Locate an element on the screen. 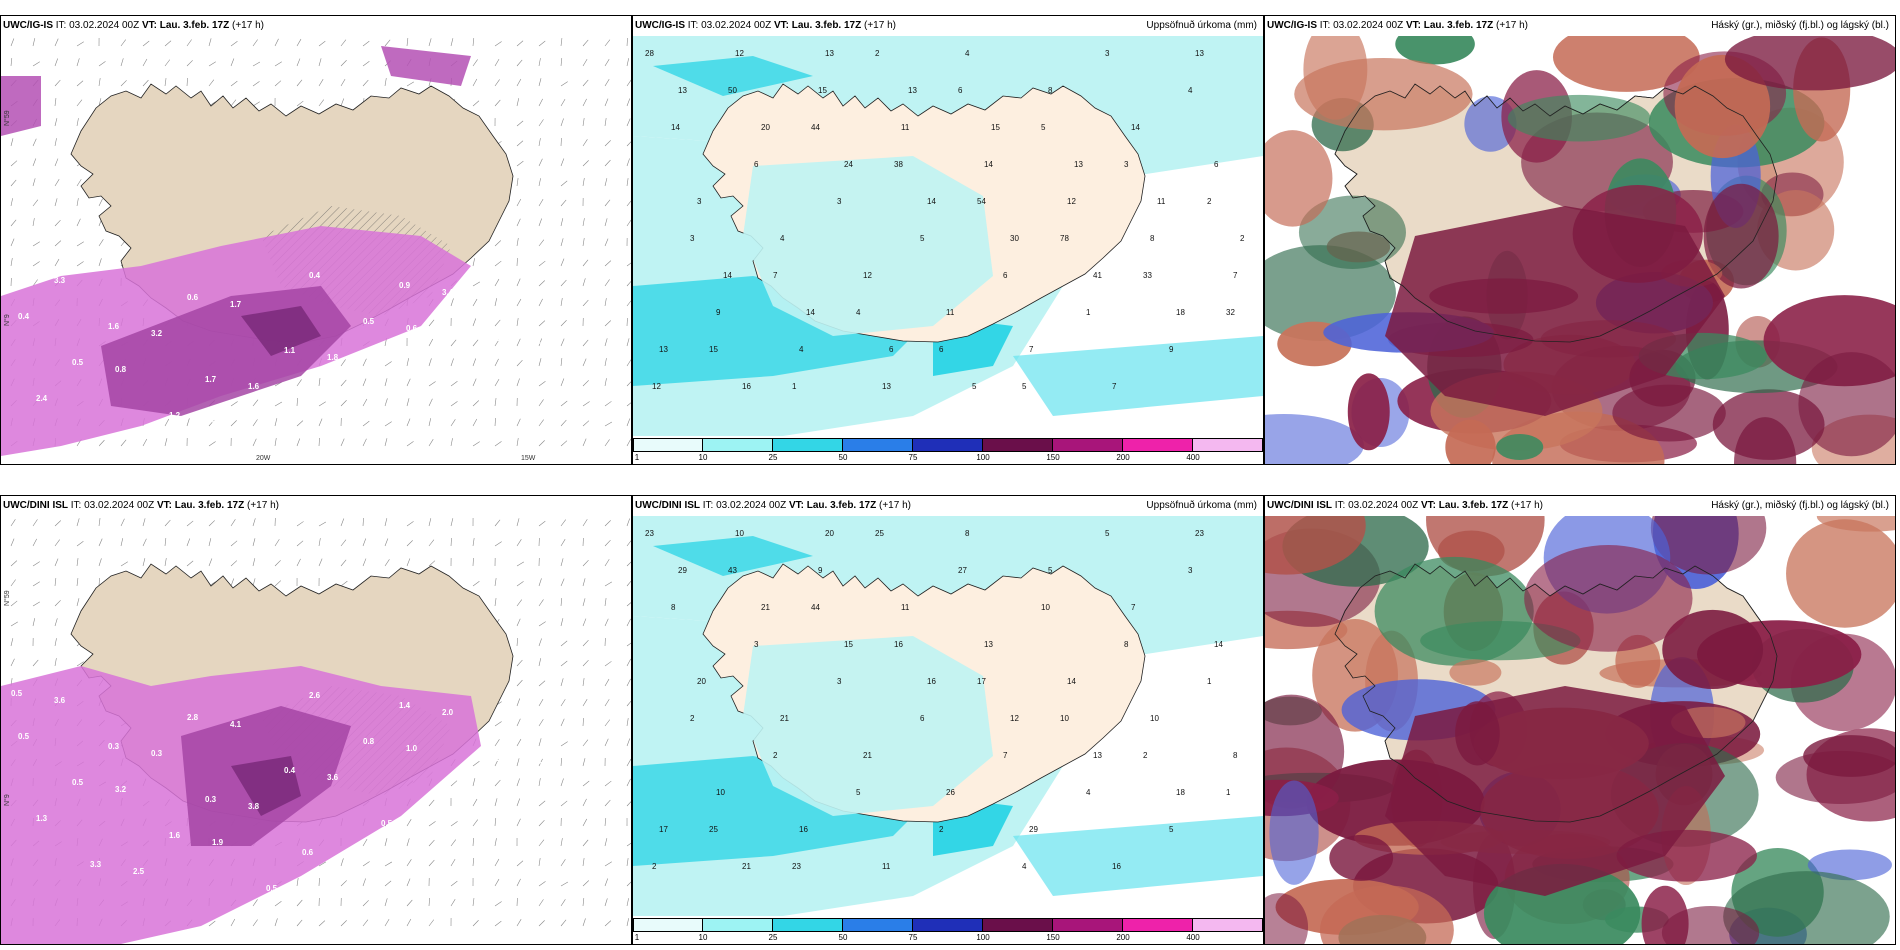  precip-value: 0.5 is located at coordinates (17, 693).